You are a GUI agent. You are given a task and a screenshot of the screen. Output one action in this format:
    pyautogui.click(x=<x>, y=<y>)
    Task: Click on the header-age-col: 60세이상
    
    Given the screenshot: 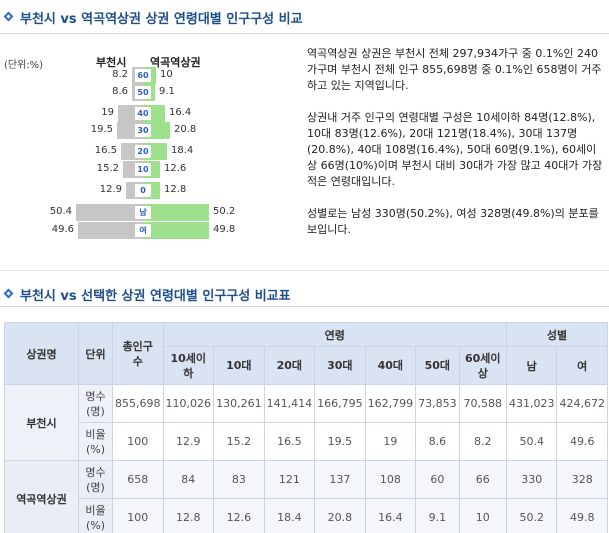 What is the action you would take?
    pyautogui.click(x=482, y=365)
    